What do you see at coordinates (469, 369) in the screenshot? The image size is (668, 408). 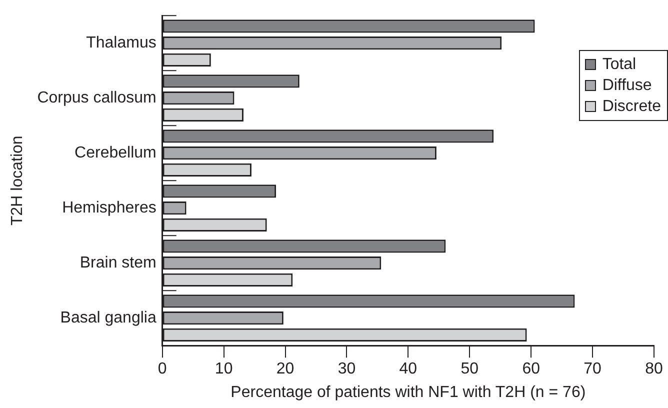 I see `x-tick-label: 50` at bounding box center [469, 369].